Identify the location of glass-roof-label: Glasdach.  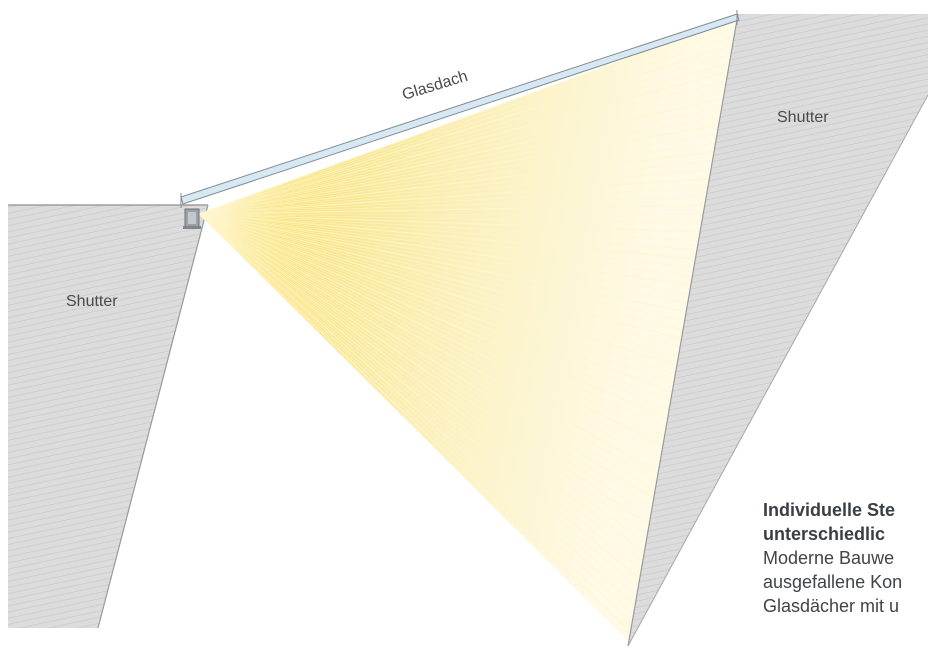
(435, 86).